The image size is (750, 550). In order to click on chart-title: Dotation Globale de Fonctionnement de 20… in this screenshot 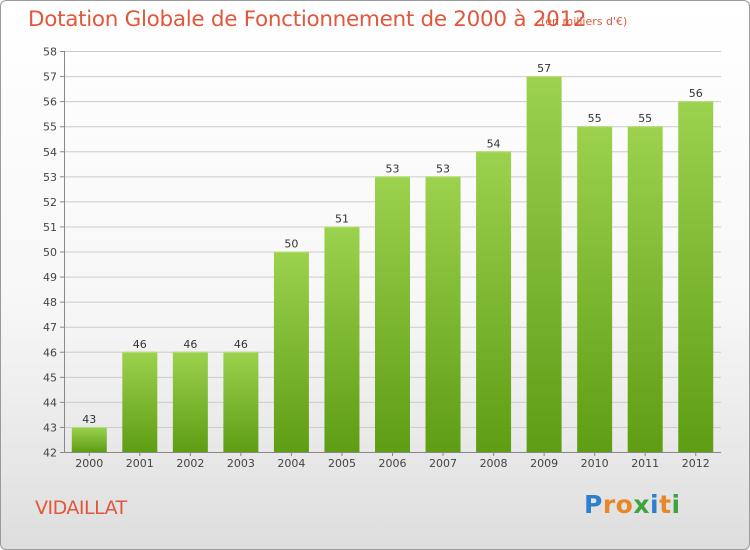, I will do `click(307, 19)`.